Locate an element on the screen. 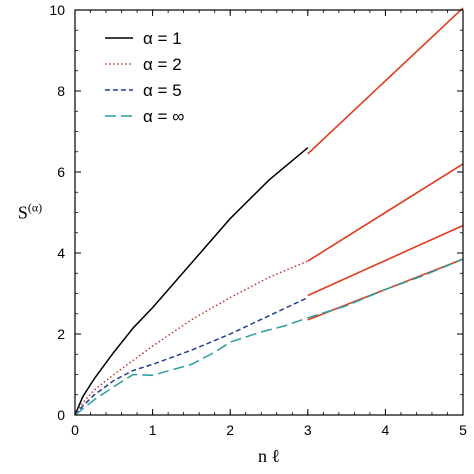  x-tick-label: 5 is located at coordinates (463, 430).